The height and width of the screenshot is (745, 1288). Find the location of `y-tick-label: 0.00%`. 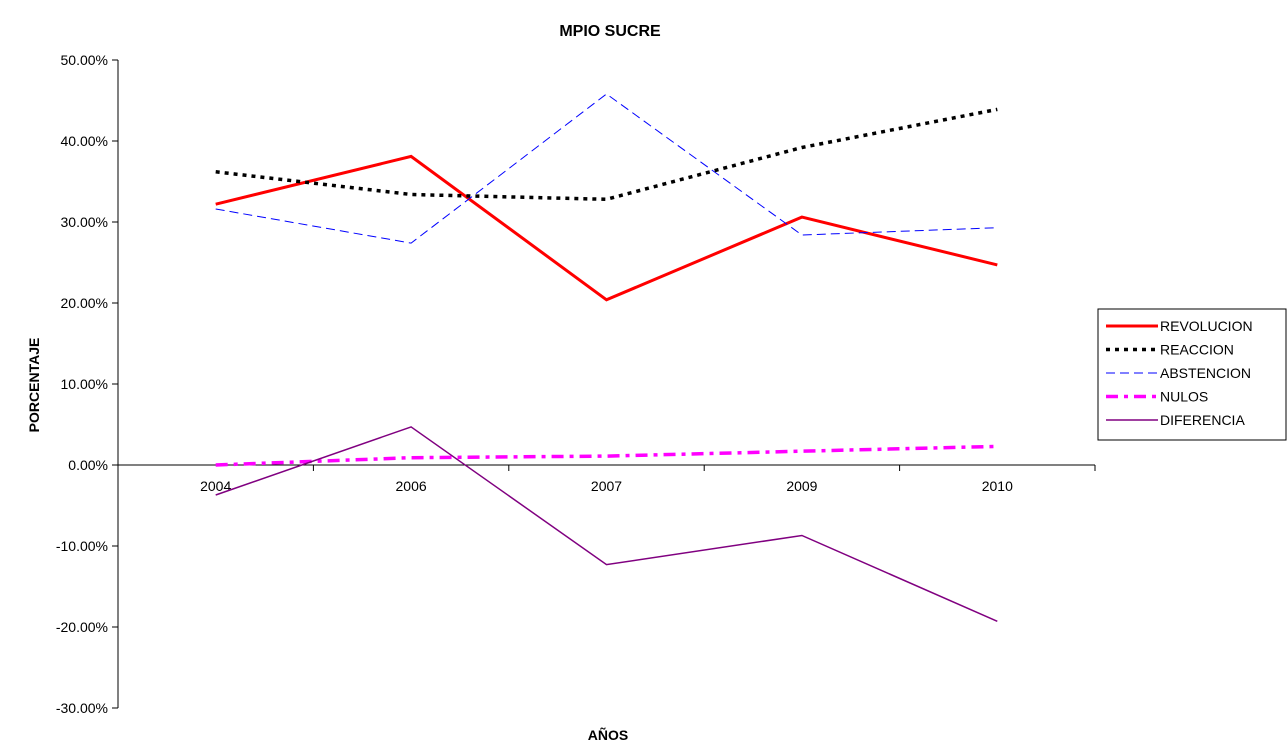

y-tick-label: 0.00% is located at coordinates (88, 465).